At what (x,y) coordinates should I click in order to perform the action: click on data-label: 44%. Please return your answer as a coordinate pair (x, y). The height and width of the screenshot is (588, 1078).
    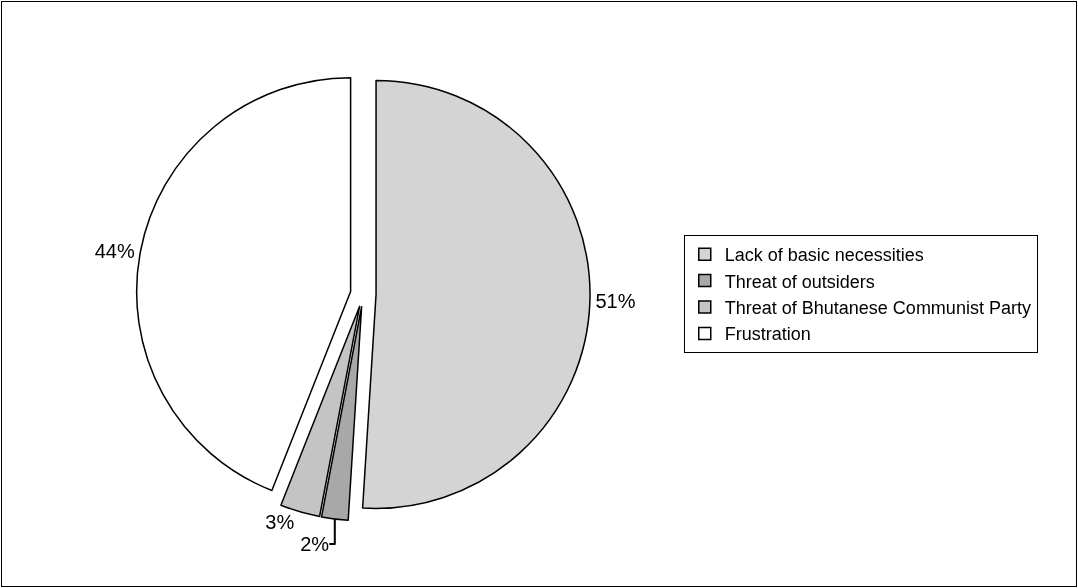
    Looking at the image, I should click on (114, 251).